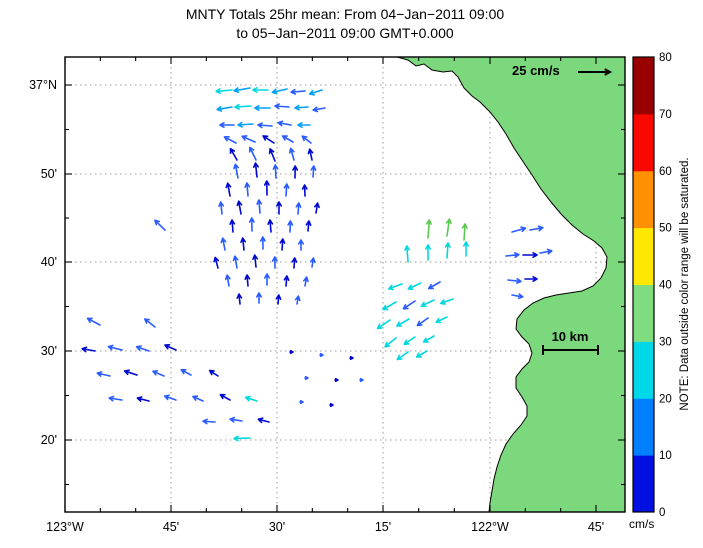 The height and width of the screenshot is (548, 703). What do you see at coordinates (171, 527) in the screenshot?
I see `x-tick-label: 45'` at bounding box center [171, 527].